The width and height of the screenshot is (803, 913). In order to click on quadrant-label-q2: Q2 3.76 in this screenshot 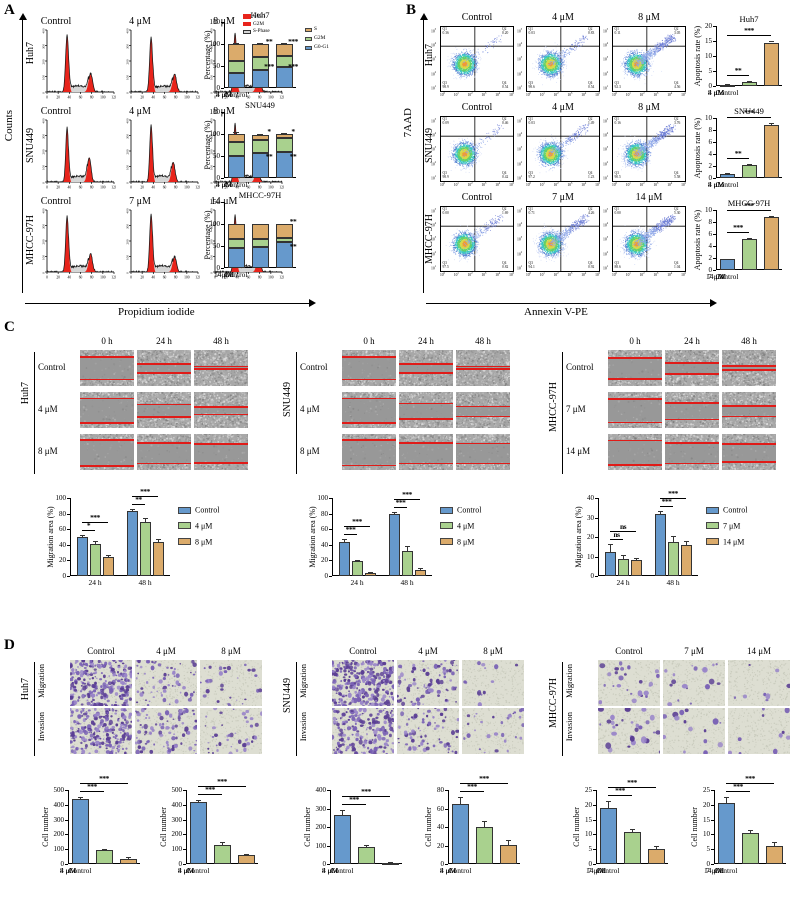, I will do `click(677, 121)`.